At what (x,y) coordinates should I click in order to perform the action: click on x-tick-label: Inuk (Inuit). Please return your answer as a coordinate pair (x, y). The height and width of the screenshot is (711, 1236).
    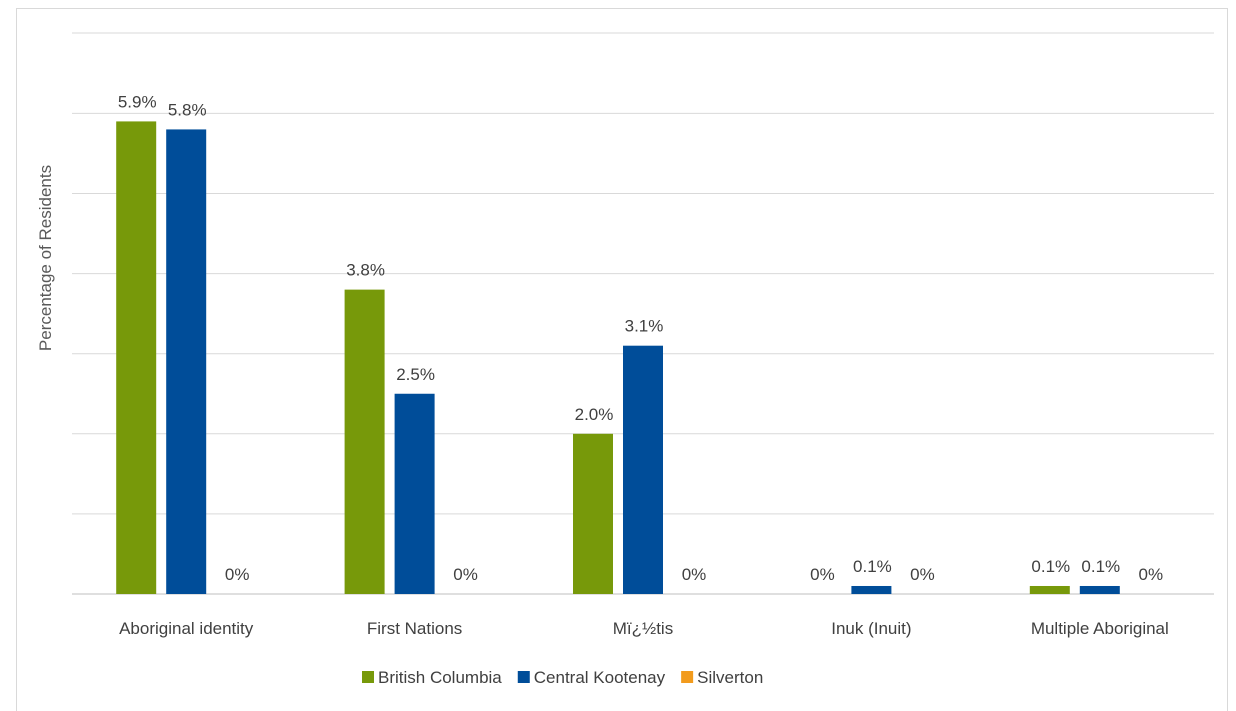
    Looking at the image, I should click on (871, 628).